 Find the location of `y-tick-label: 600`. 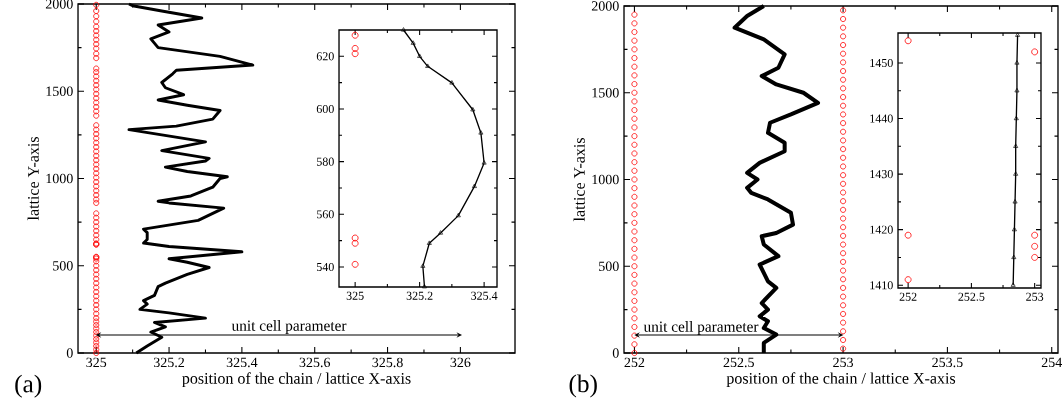

y-tick-label: 600 is located at coordinates (325, 109).